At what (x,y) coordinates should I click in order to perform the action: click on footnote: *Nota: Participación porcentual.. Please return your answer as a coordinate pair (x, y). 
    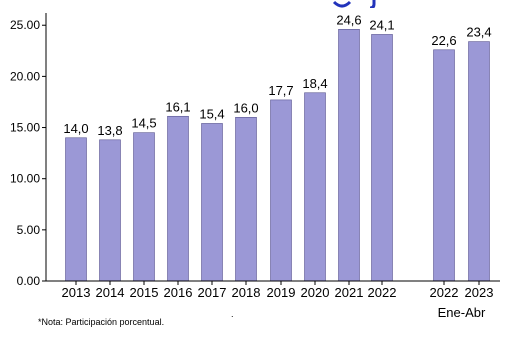
    Looking at the image, I should click on (101, 322).